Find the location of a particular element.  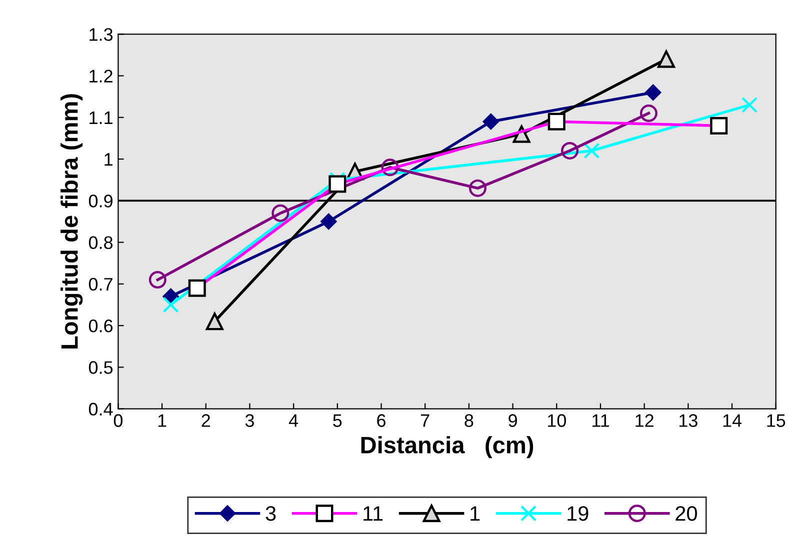

x-tick-label: 12 is located at coordinates (645, 420).